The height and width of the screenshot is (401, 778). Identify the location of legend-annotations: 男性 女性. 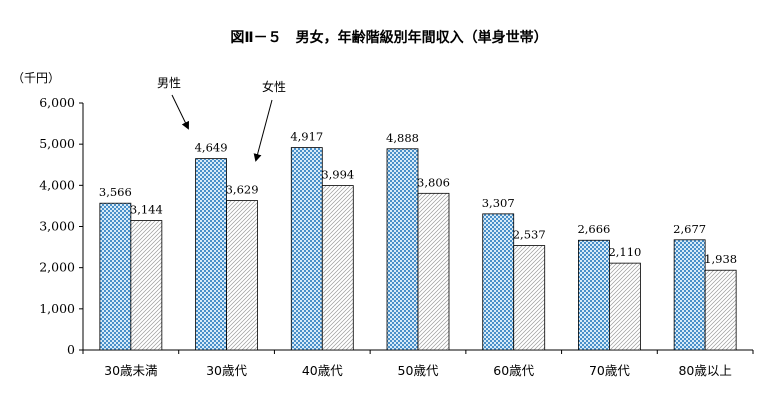
(221, 119).